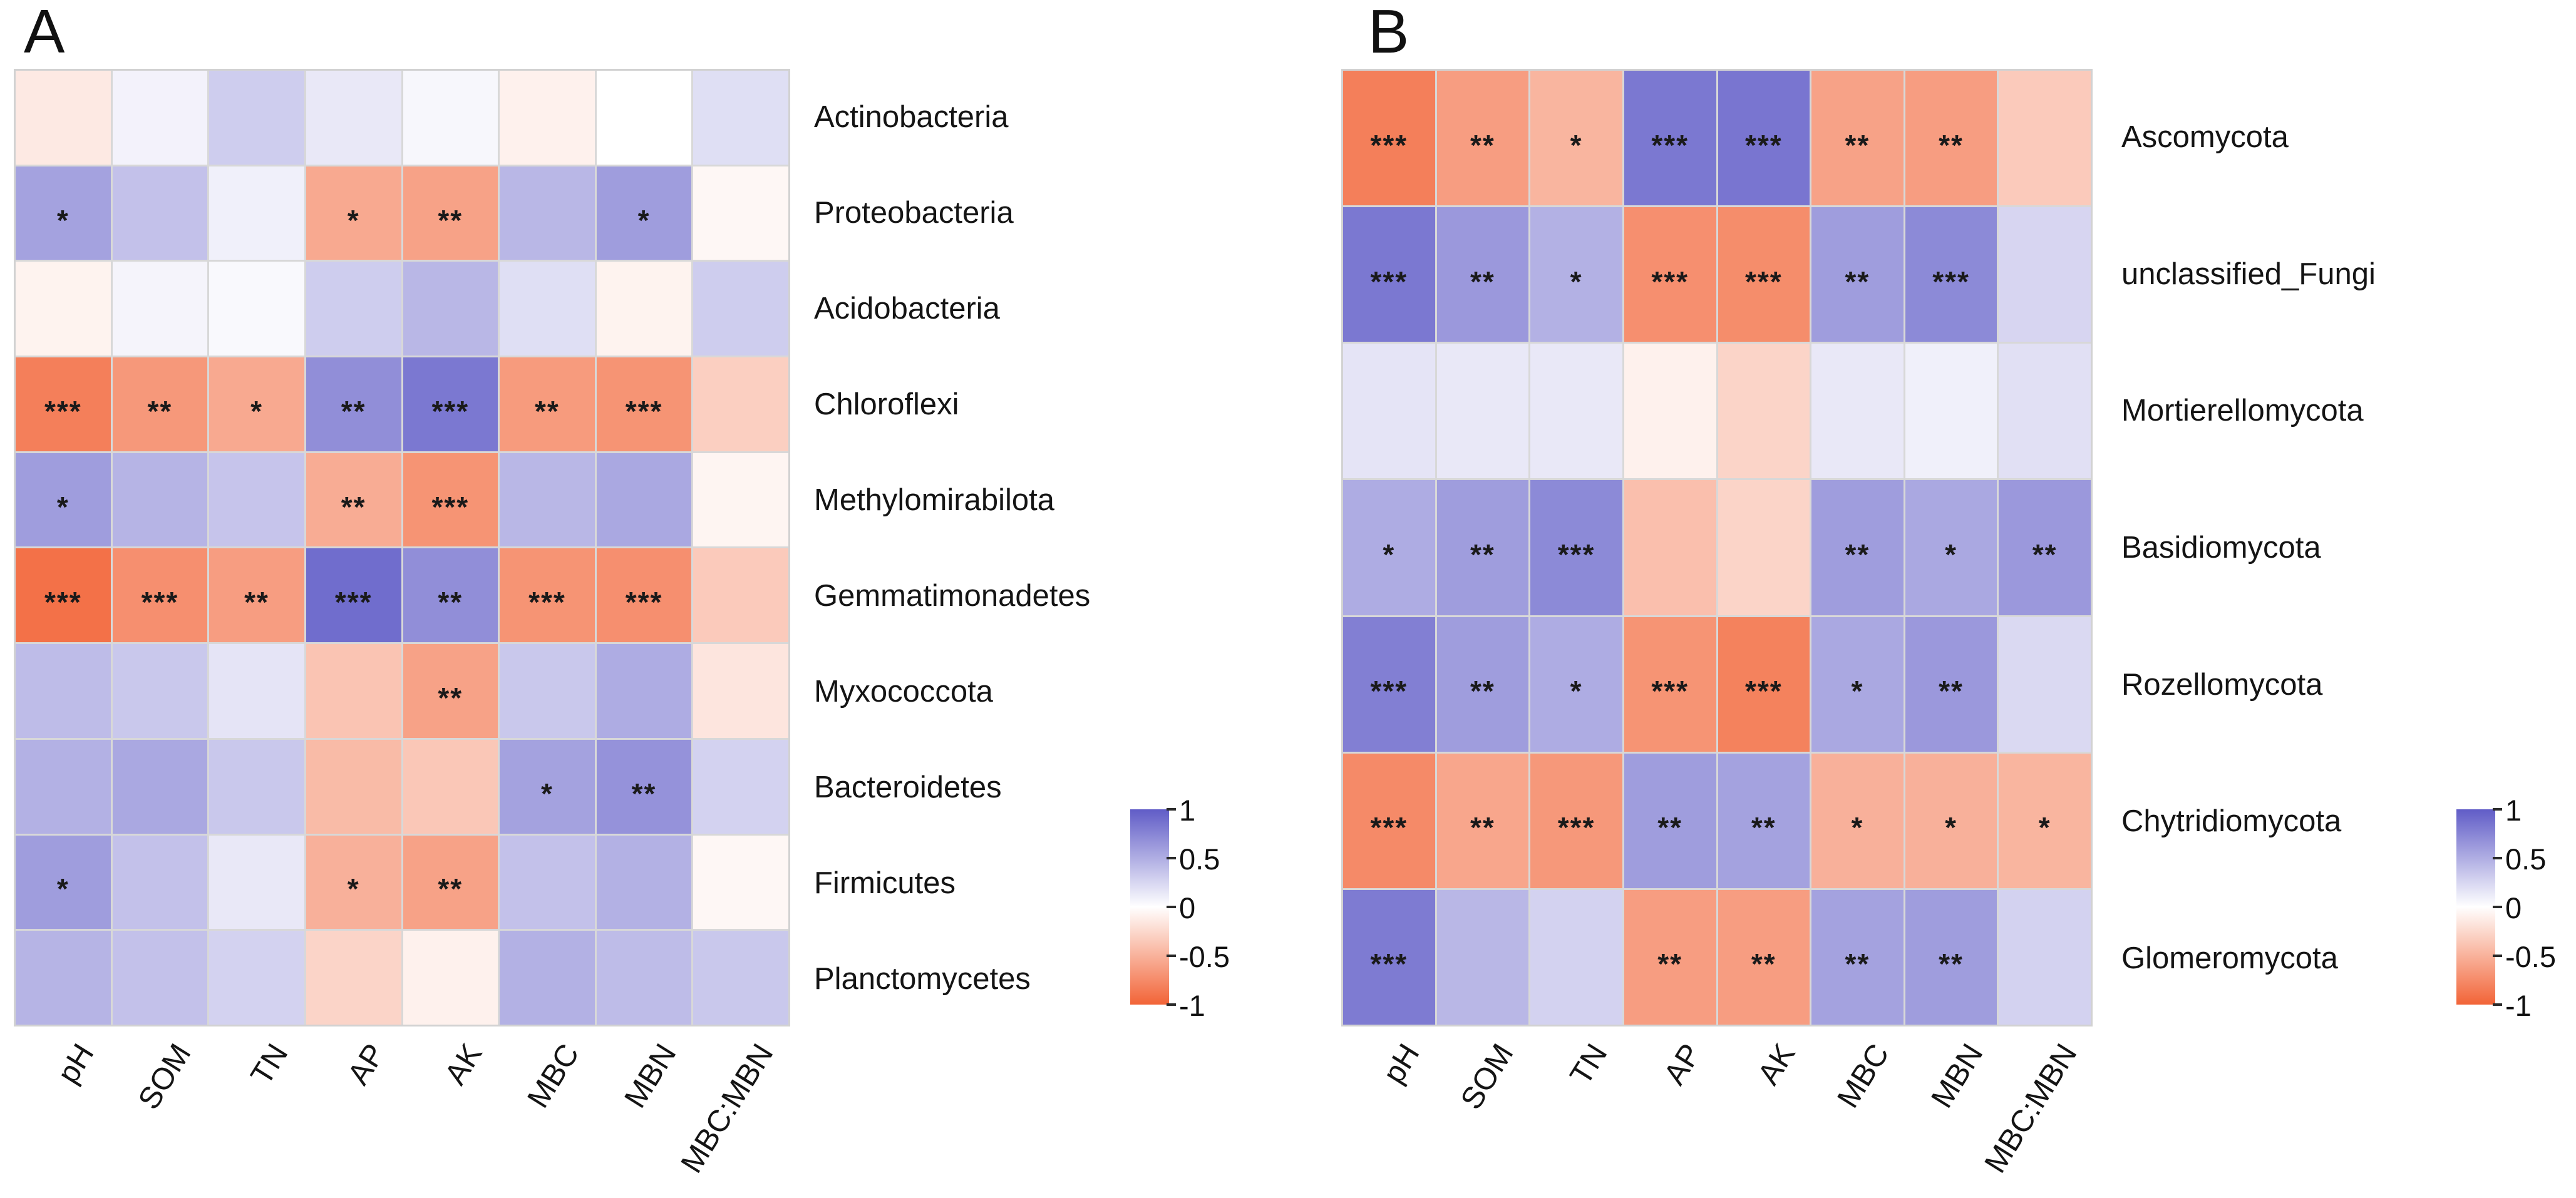 The image size is (2576, 1198). I want to click on row-label: Myxococcota, so click(903, 691).